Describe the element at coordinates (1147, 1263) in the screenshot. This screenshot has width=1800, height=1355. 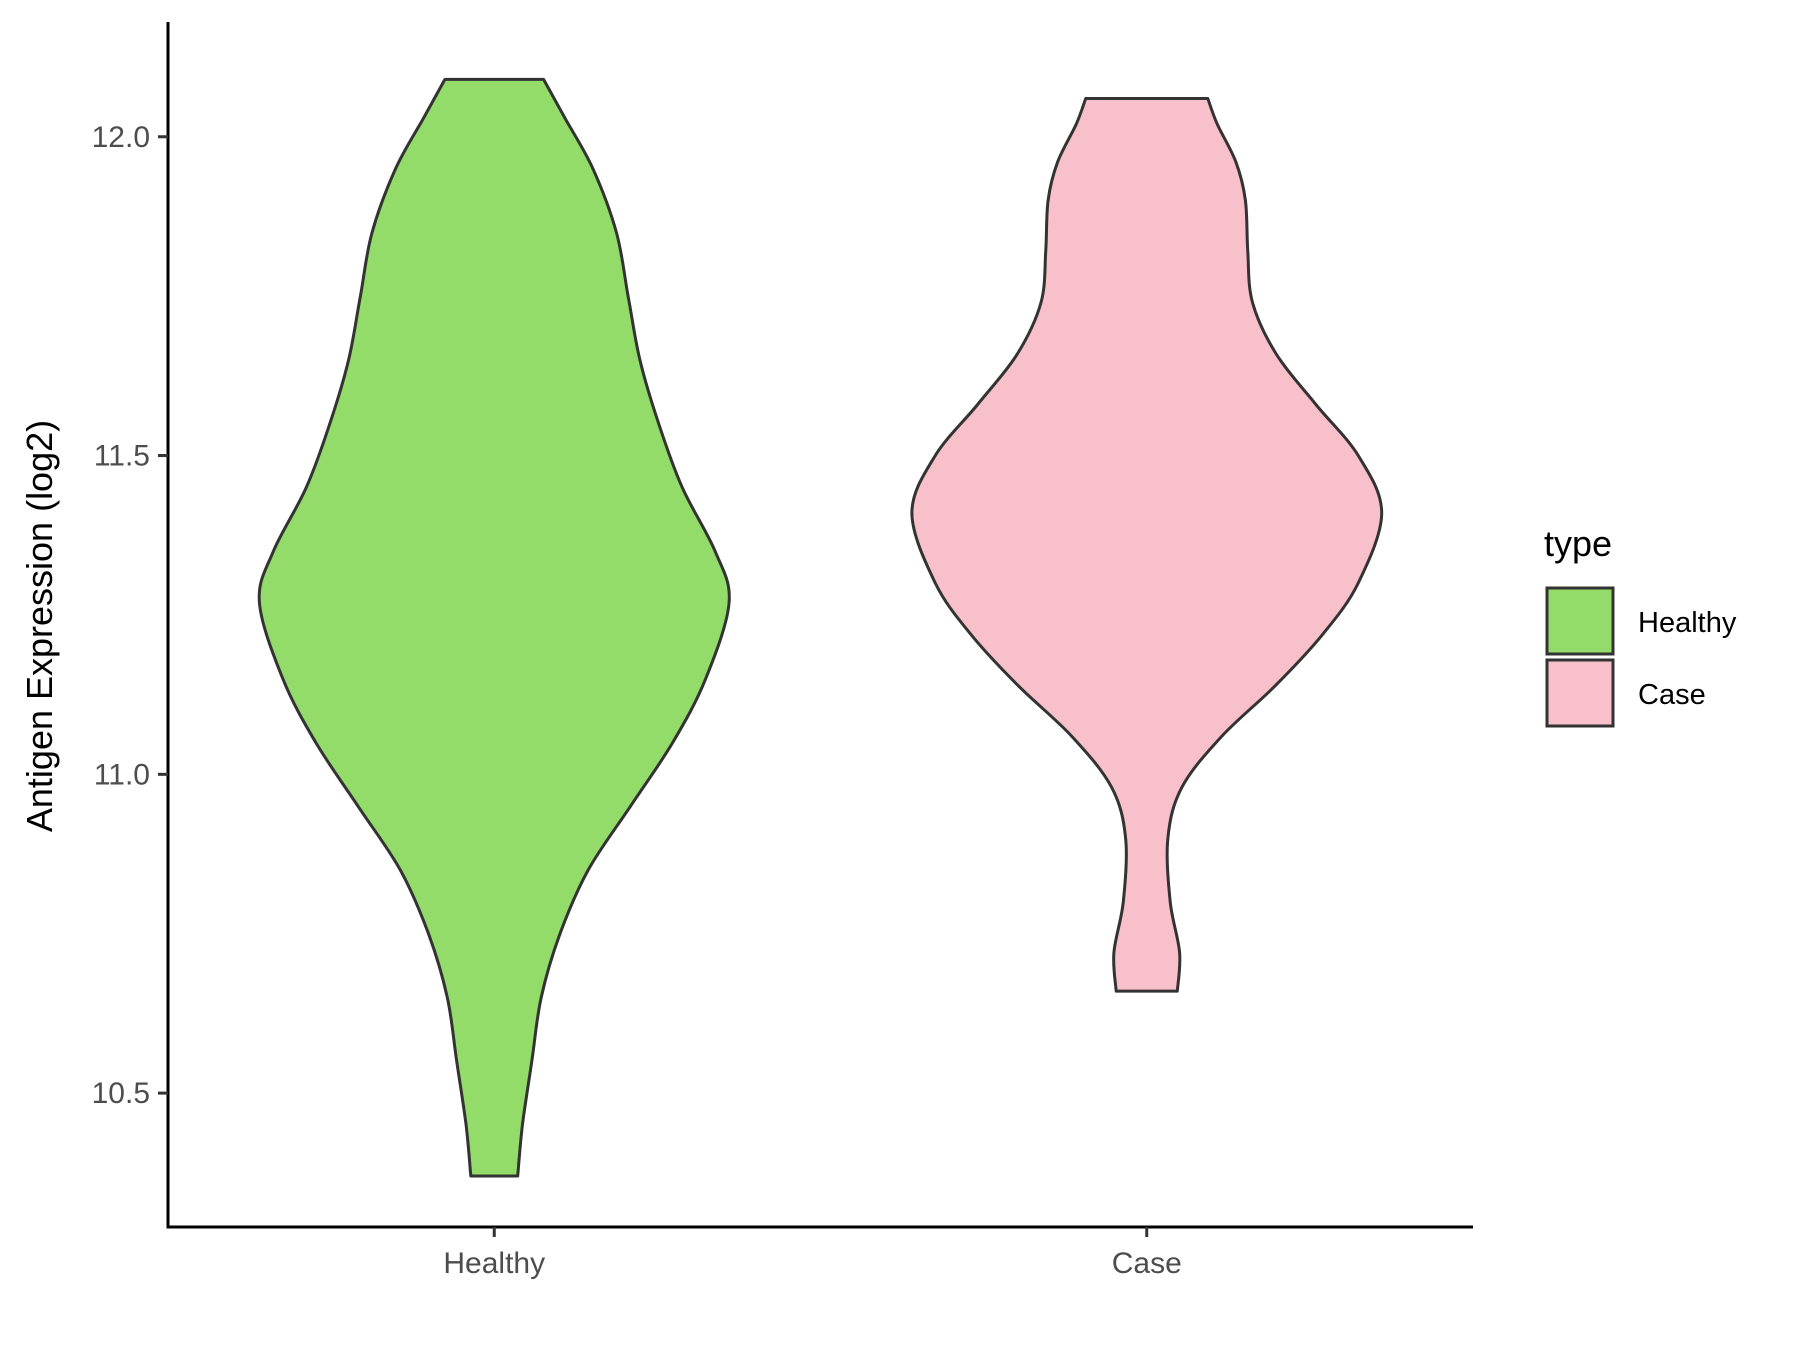
I see `x-tick-label: Case` at that location.